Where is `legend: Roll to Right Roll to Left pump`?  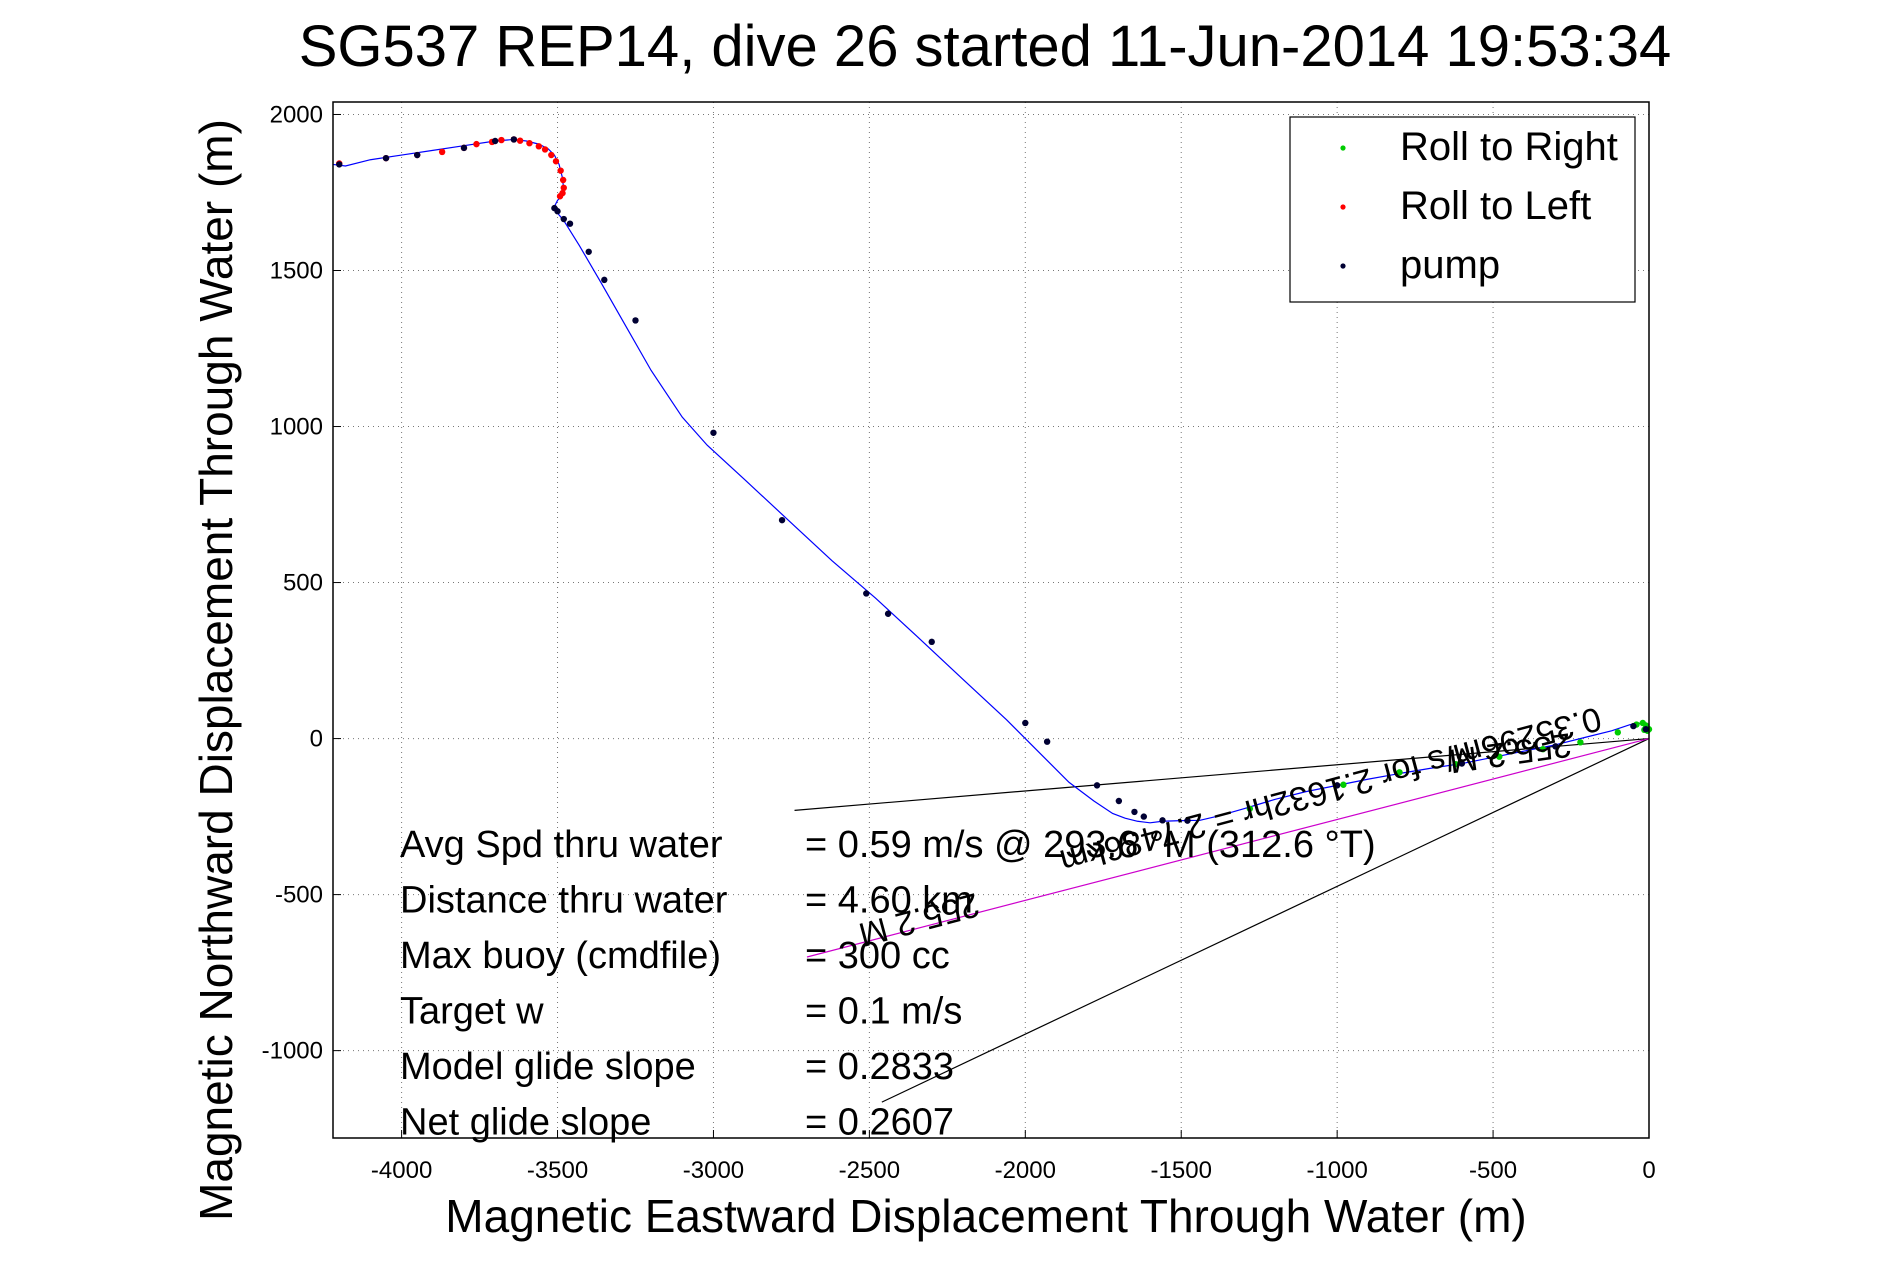 legend: Roll to Right Roll to Left pump is located at coordinates (1462, 209).